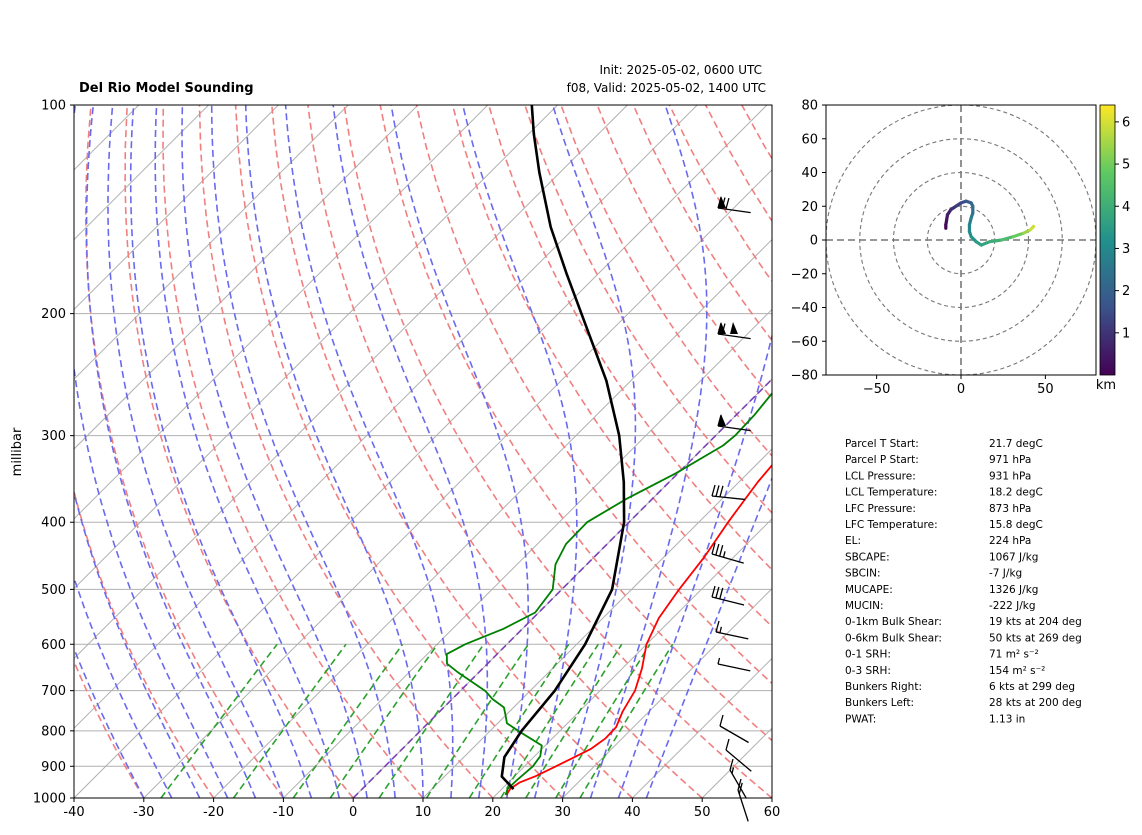  Describe the element at coordinates (1013, 557) in the screenshot. I see `stat-value: 1067 J/kg` at that location.